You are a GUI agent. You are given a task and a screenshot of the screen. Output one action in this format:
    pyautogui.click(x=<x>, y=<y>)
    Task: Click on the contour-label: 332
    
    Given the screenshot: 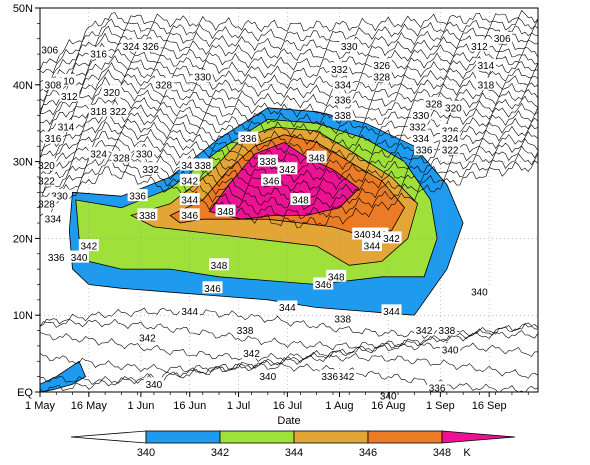 What is the action you would take?
    pyautogui.click(x=150, y=169)
    